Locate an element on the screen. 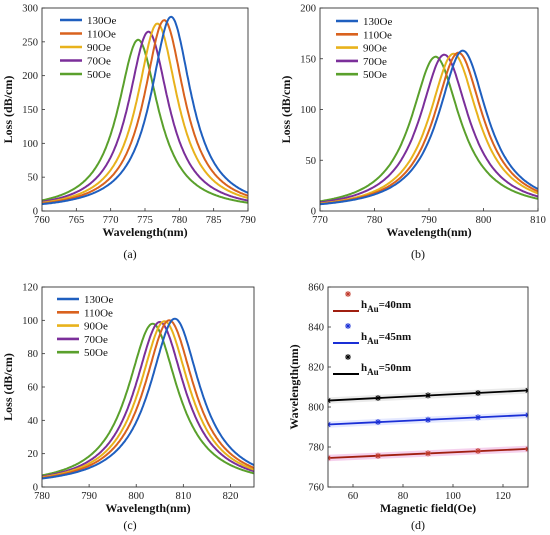 The height and width of the screenshot is (535, 550). y-tick-label: 800 is located at coordinates (316, 408).